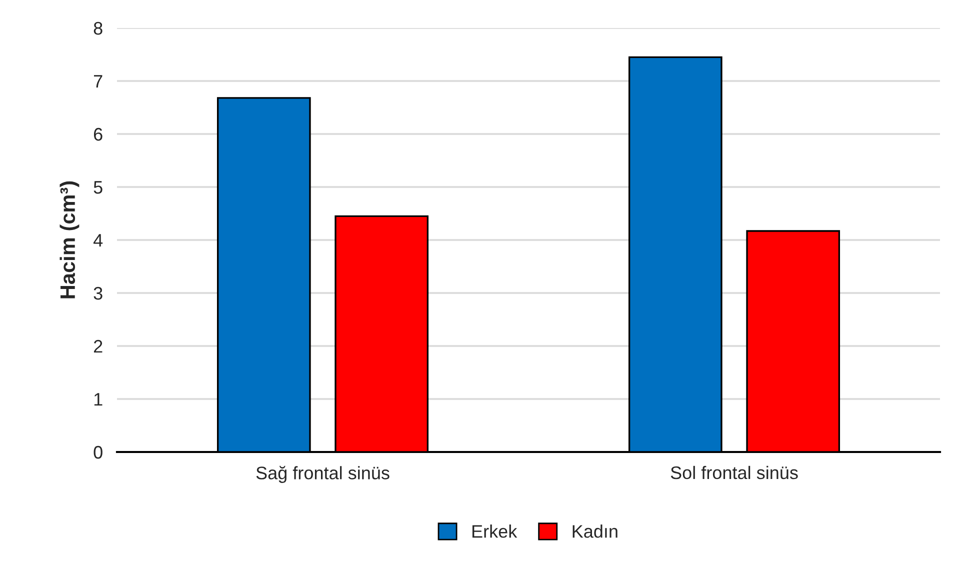 Image resolution: width=956 pixels, height=579 pixels. Describe the element at coordinates (70, 239) in the screenshot. I see `y-axis-title: Hacim (cm³)` at that location.